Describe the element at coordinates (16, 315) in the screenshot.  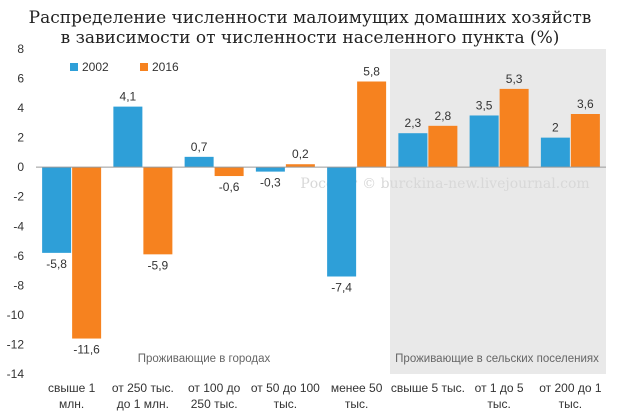
I see `y-tick-label: -10` at that location.